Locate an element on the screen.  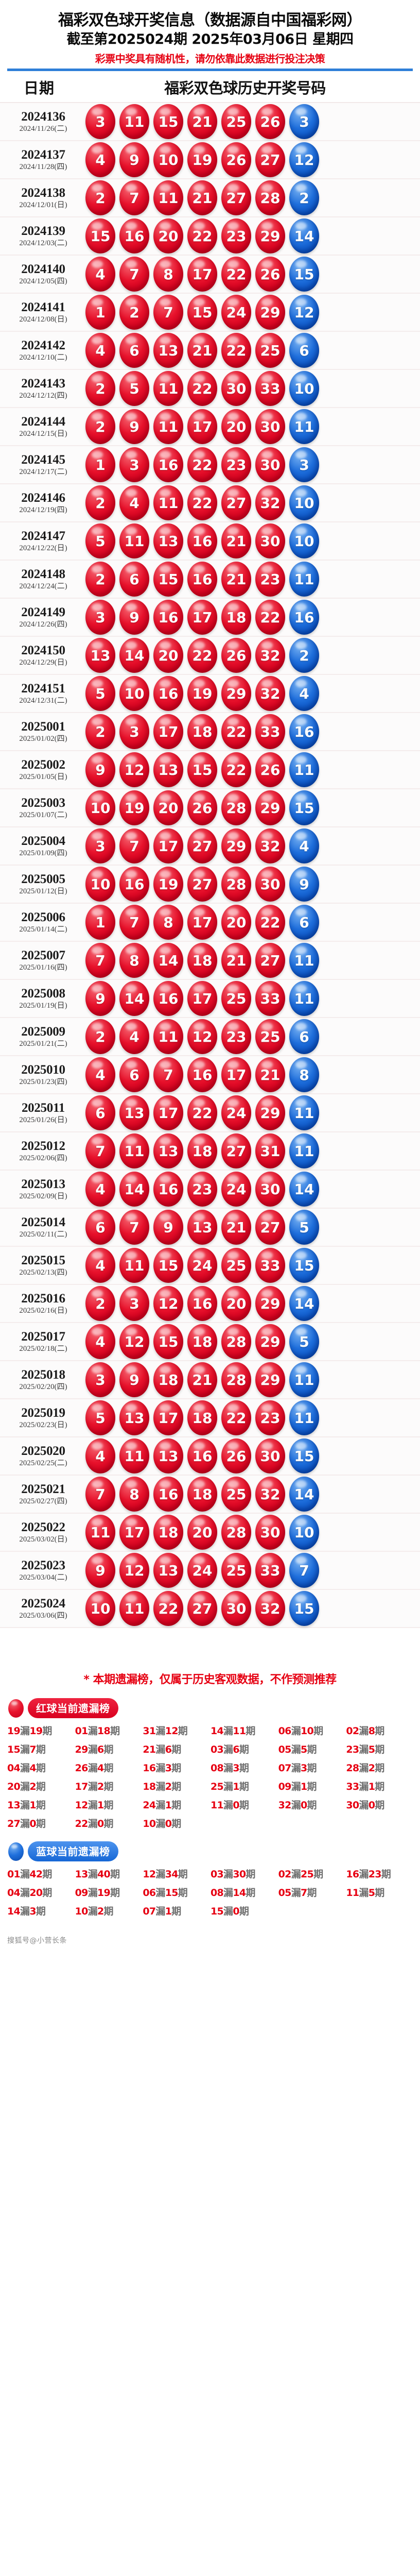
red-miss-cell: 19漏19期 is located at coordinates (29, 1731).